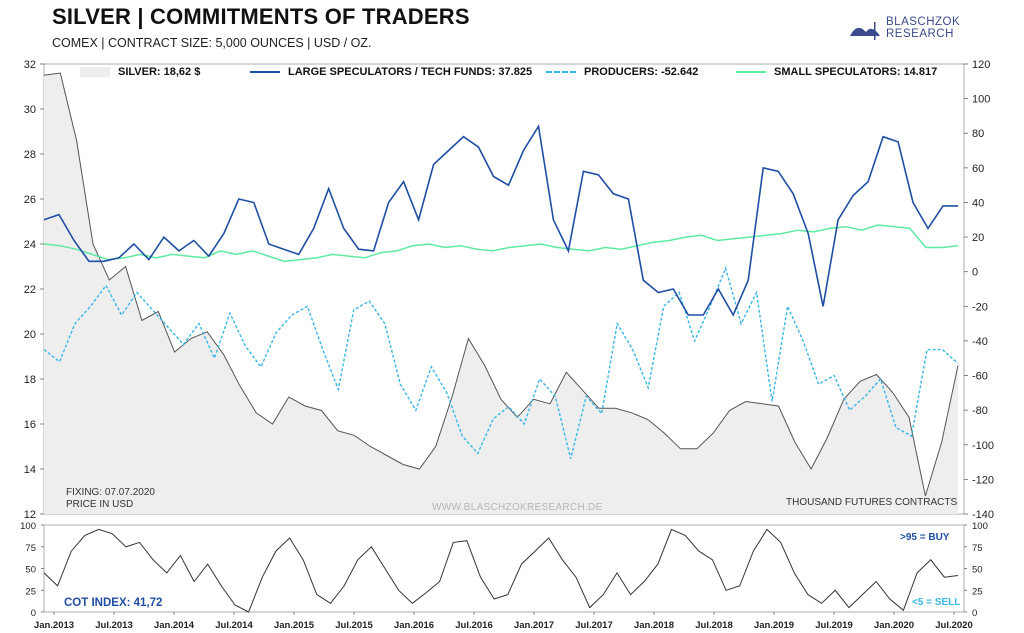  I want to click on legend-producers: PRODUCERS: -52.642, so click(622, 72).